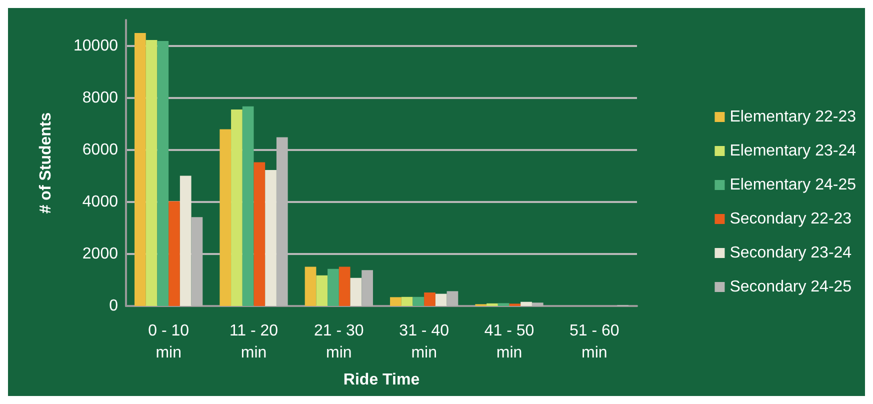 The width and height of the screenshot is (873, 404). Describe the element at coordinates (113, 306) in the screenshot. I see `y-tick-label: 0` at that location.